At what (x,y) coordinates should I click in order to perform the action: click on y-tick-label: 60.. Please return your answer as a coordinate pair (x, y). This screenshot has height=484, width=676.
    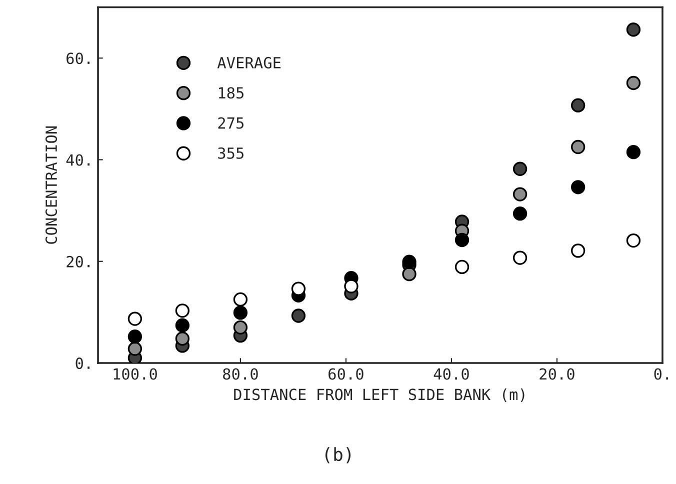
    Looking at the image, I should click on (78, 58).